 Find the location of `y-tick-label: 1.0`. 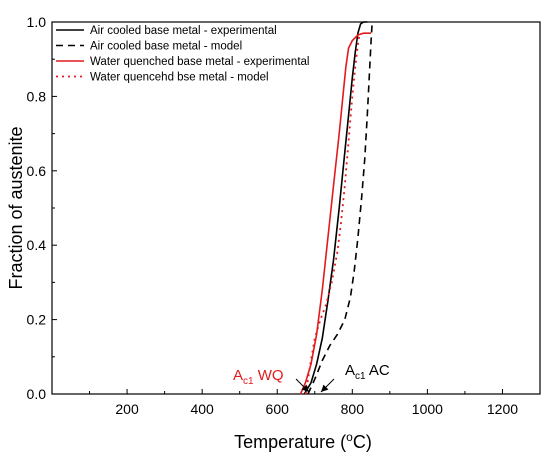

y-tick-label: 1.0 is located at coordinates (37, 22).